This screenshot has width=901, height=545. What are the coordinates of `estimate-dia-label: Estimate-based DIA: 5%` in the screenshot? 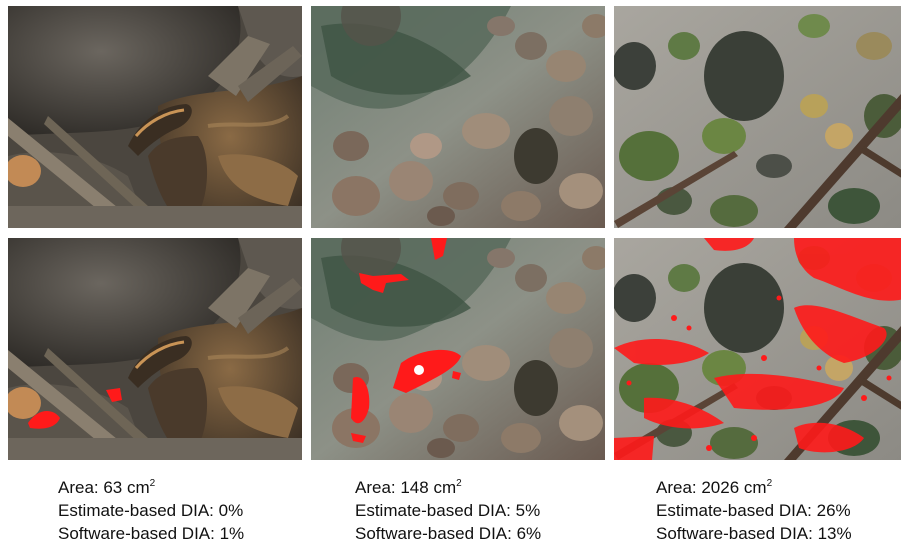 It's located at (448, 510).